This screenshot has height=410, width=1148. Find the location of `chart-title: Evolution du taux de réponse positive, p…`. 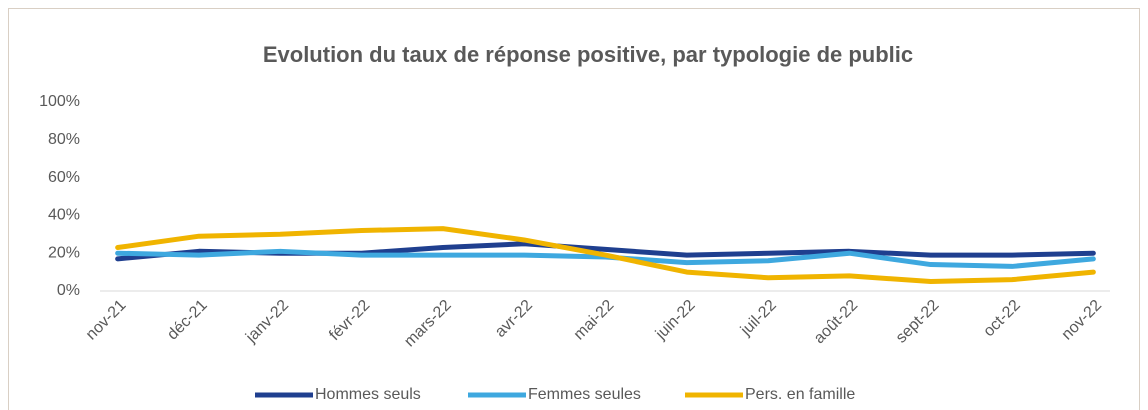

chart-title: Evolution du taux de réponse positive, p… is located at coordinates (588, 54).